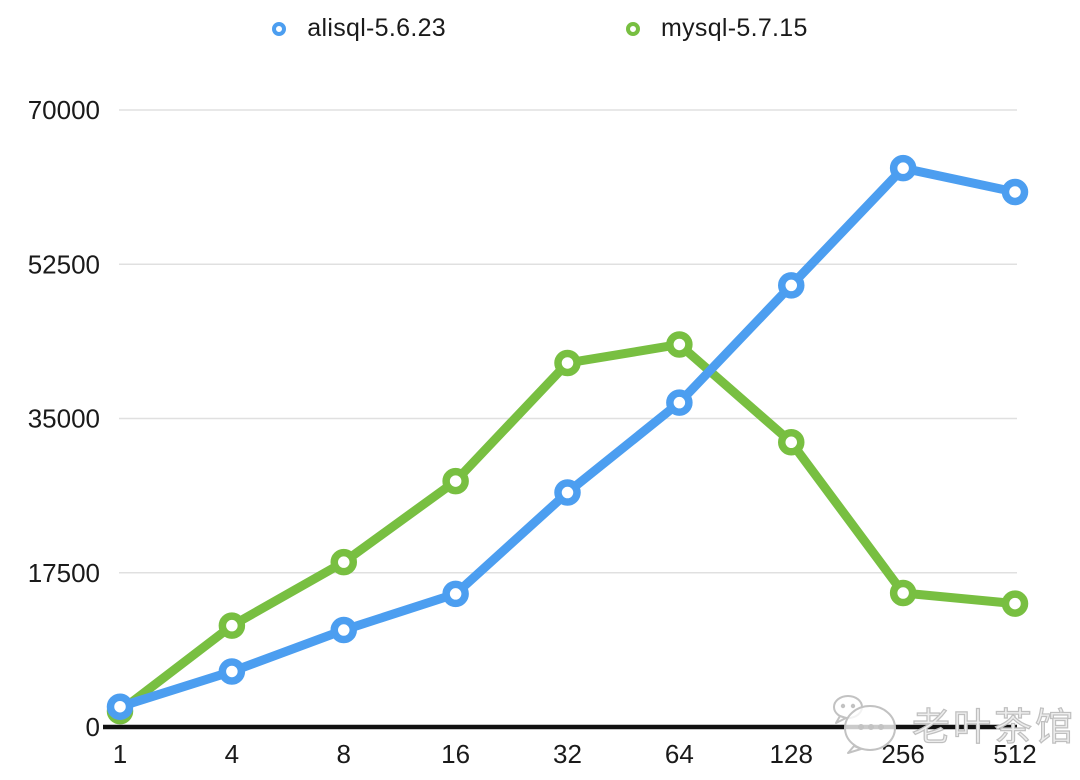  Describe the element at coordinates (903, 168) in the screenshot. I see `data-point-alisql-5.6.23-256` at that location.